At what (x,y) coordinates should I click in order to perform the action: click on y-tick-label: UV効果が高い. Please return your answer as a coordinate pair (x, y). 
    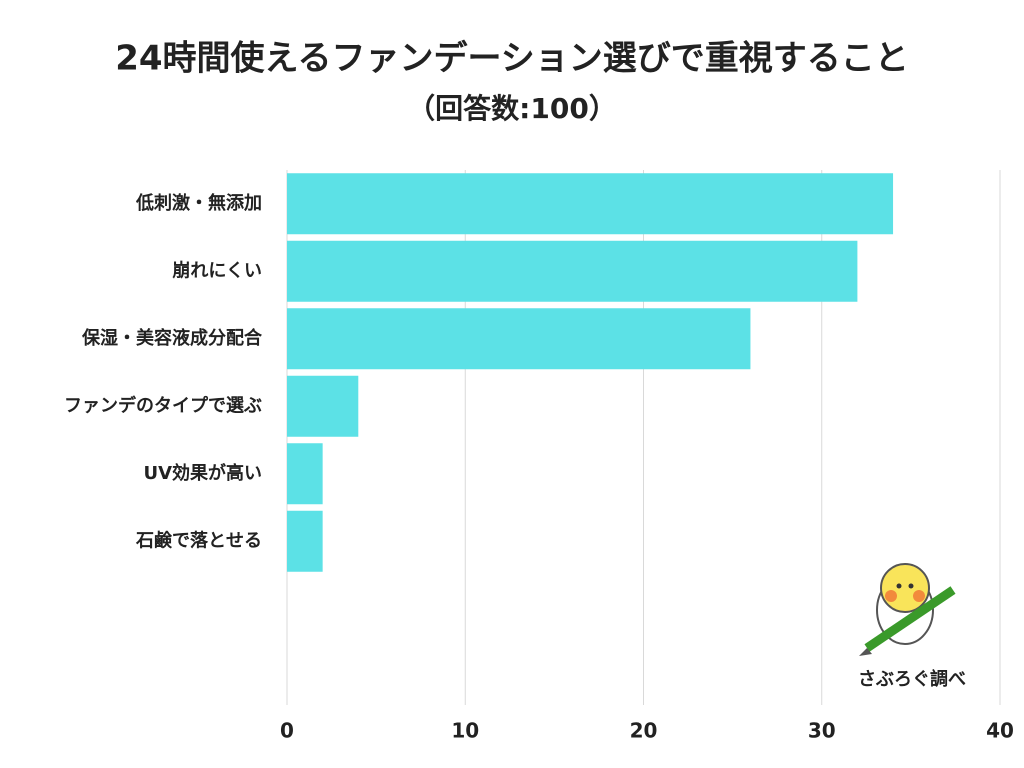
    Looking at the image, I should click on (202, 473).